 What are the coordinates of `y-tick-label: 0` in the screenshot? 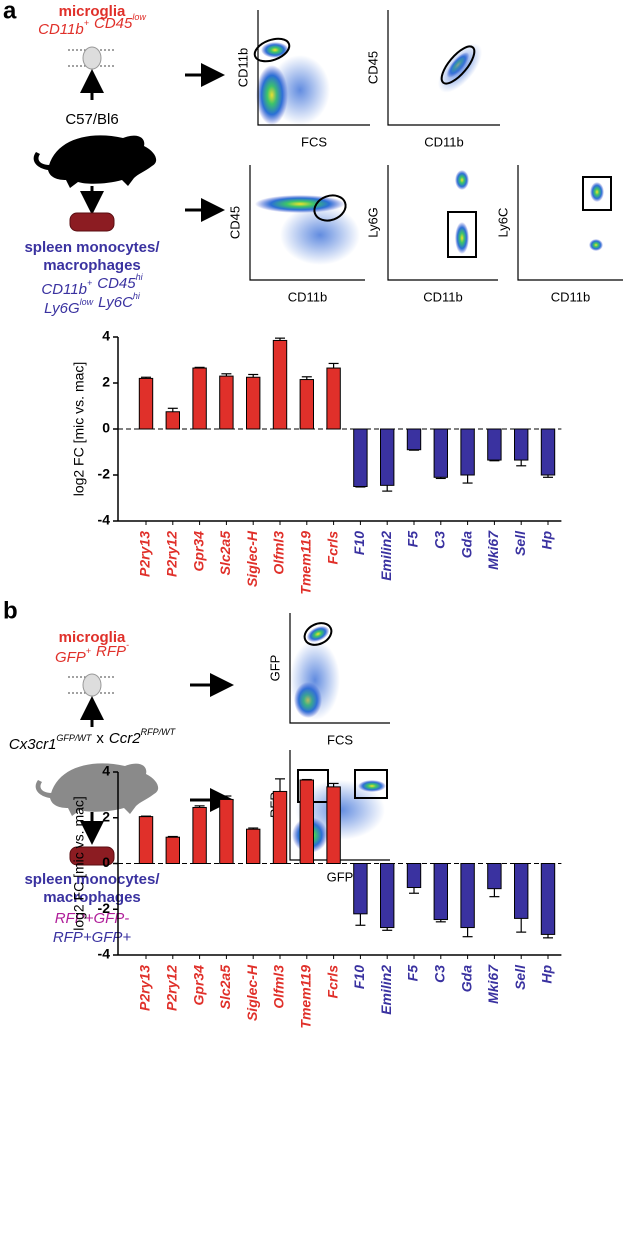 It's located at (106, 428).